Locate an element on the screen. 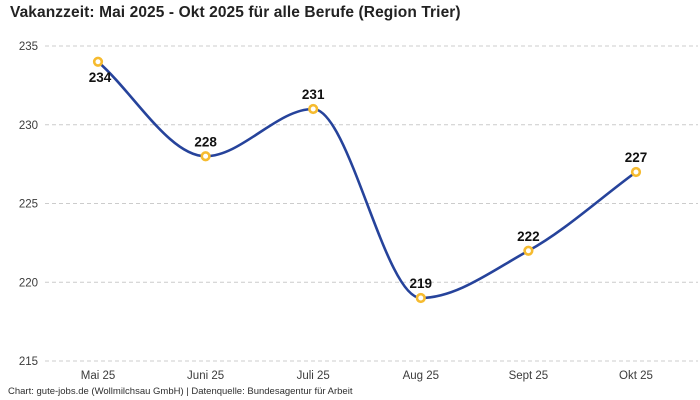  x-tick-label: Juni 25 is located at coordinates (205, 376).